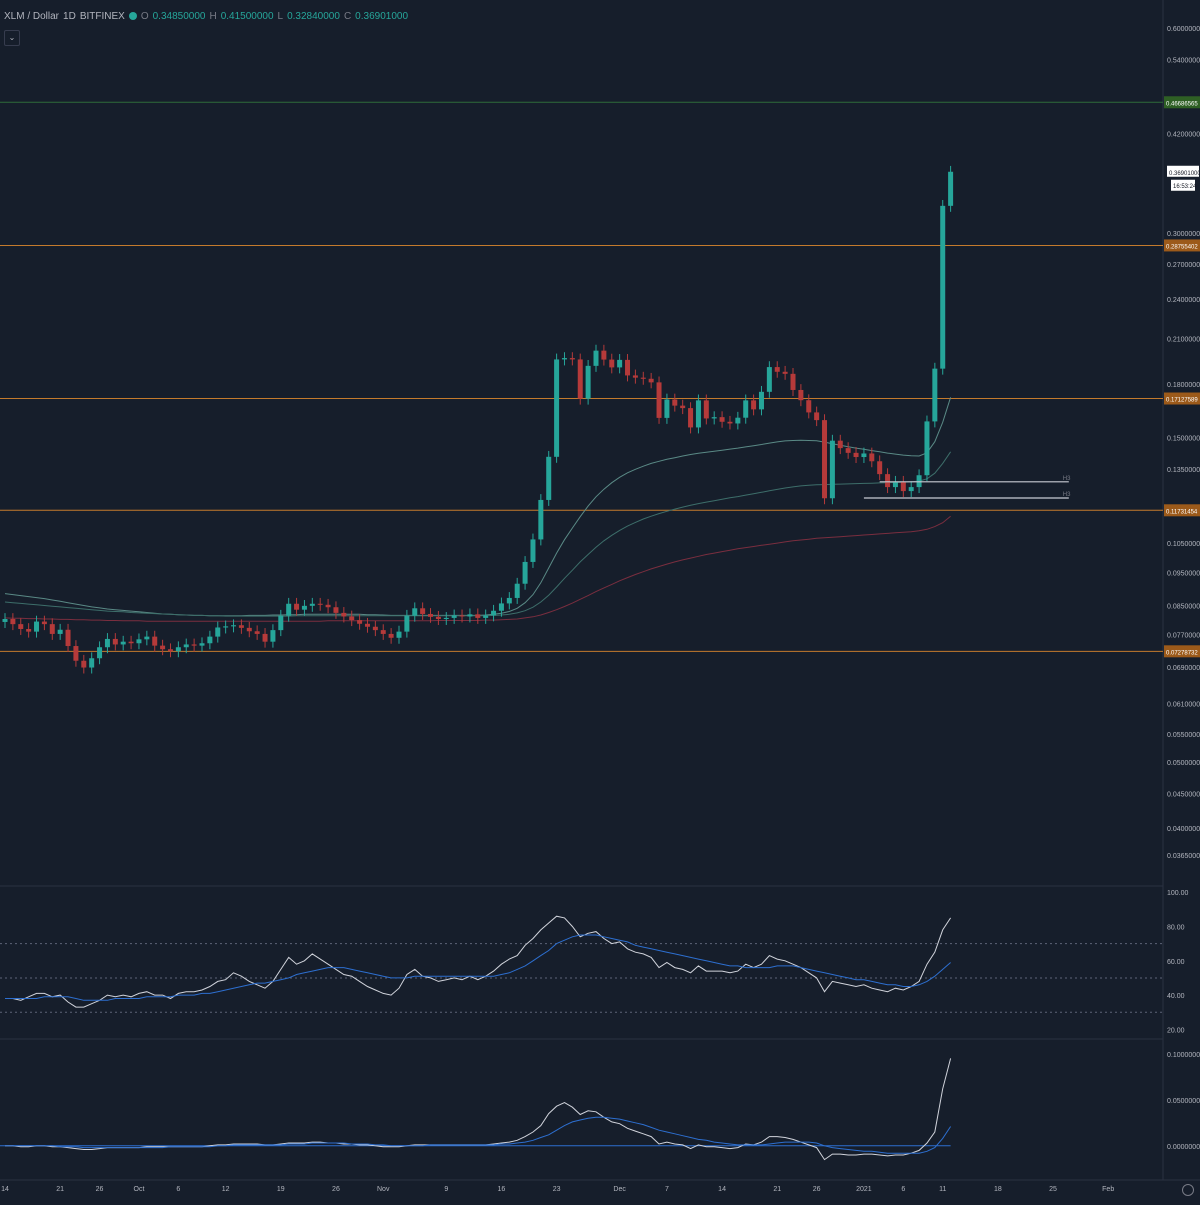  I want to click on symbol-name: XLM / Dollar, so click(32, 16).